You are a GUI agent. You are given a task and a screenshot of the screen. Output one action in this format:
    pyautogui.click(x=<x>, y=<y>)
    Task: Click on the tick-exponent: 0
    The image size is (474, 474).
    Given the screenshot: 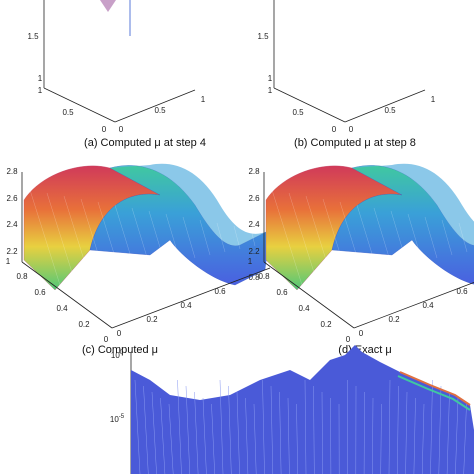 What is the action you would take?
    pyautogui.click(x=122, y=353)
    